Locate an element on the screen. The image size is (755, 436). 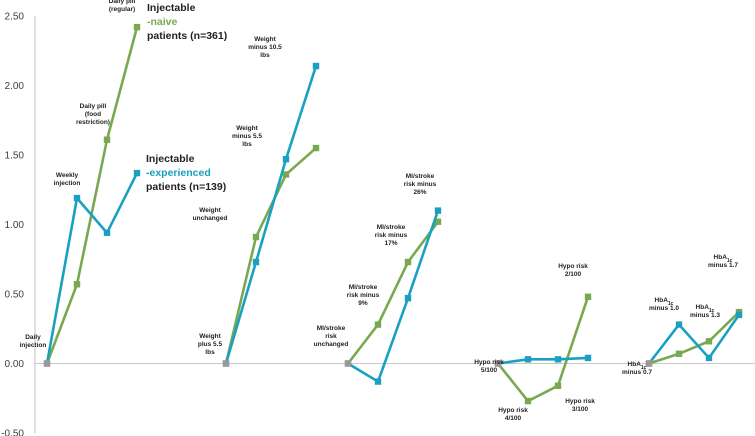
point-annotation: HbA1c minus 0.7 is located at coordinates (637, 368).